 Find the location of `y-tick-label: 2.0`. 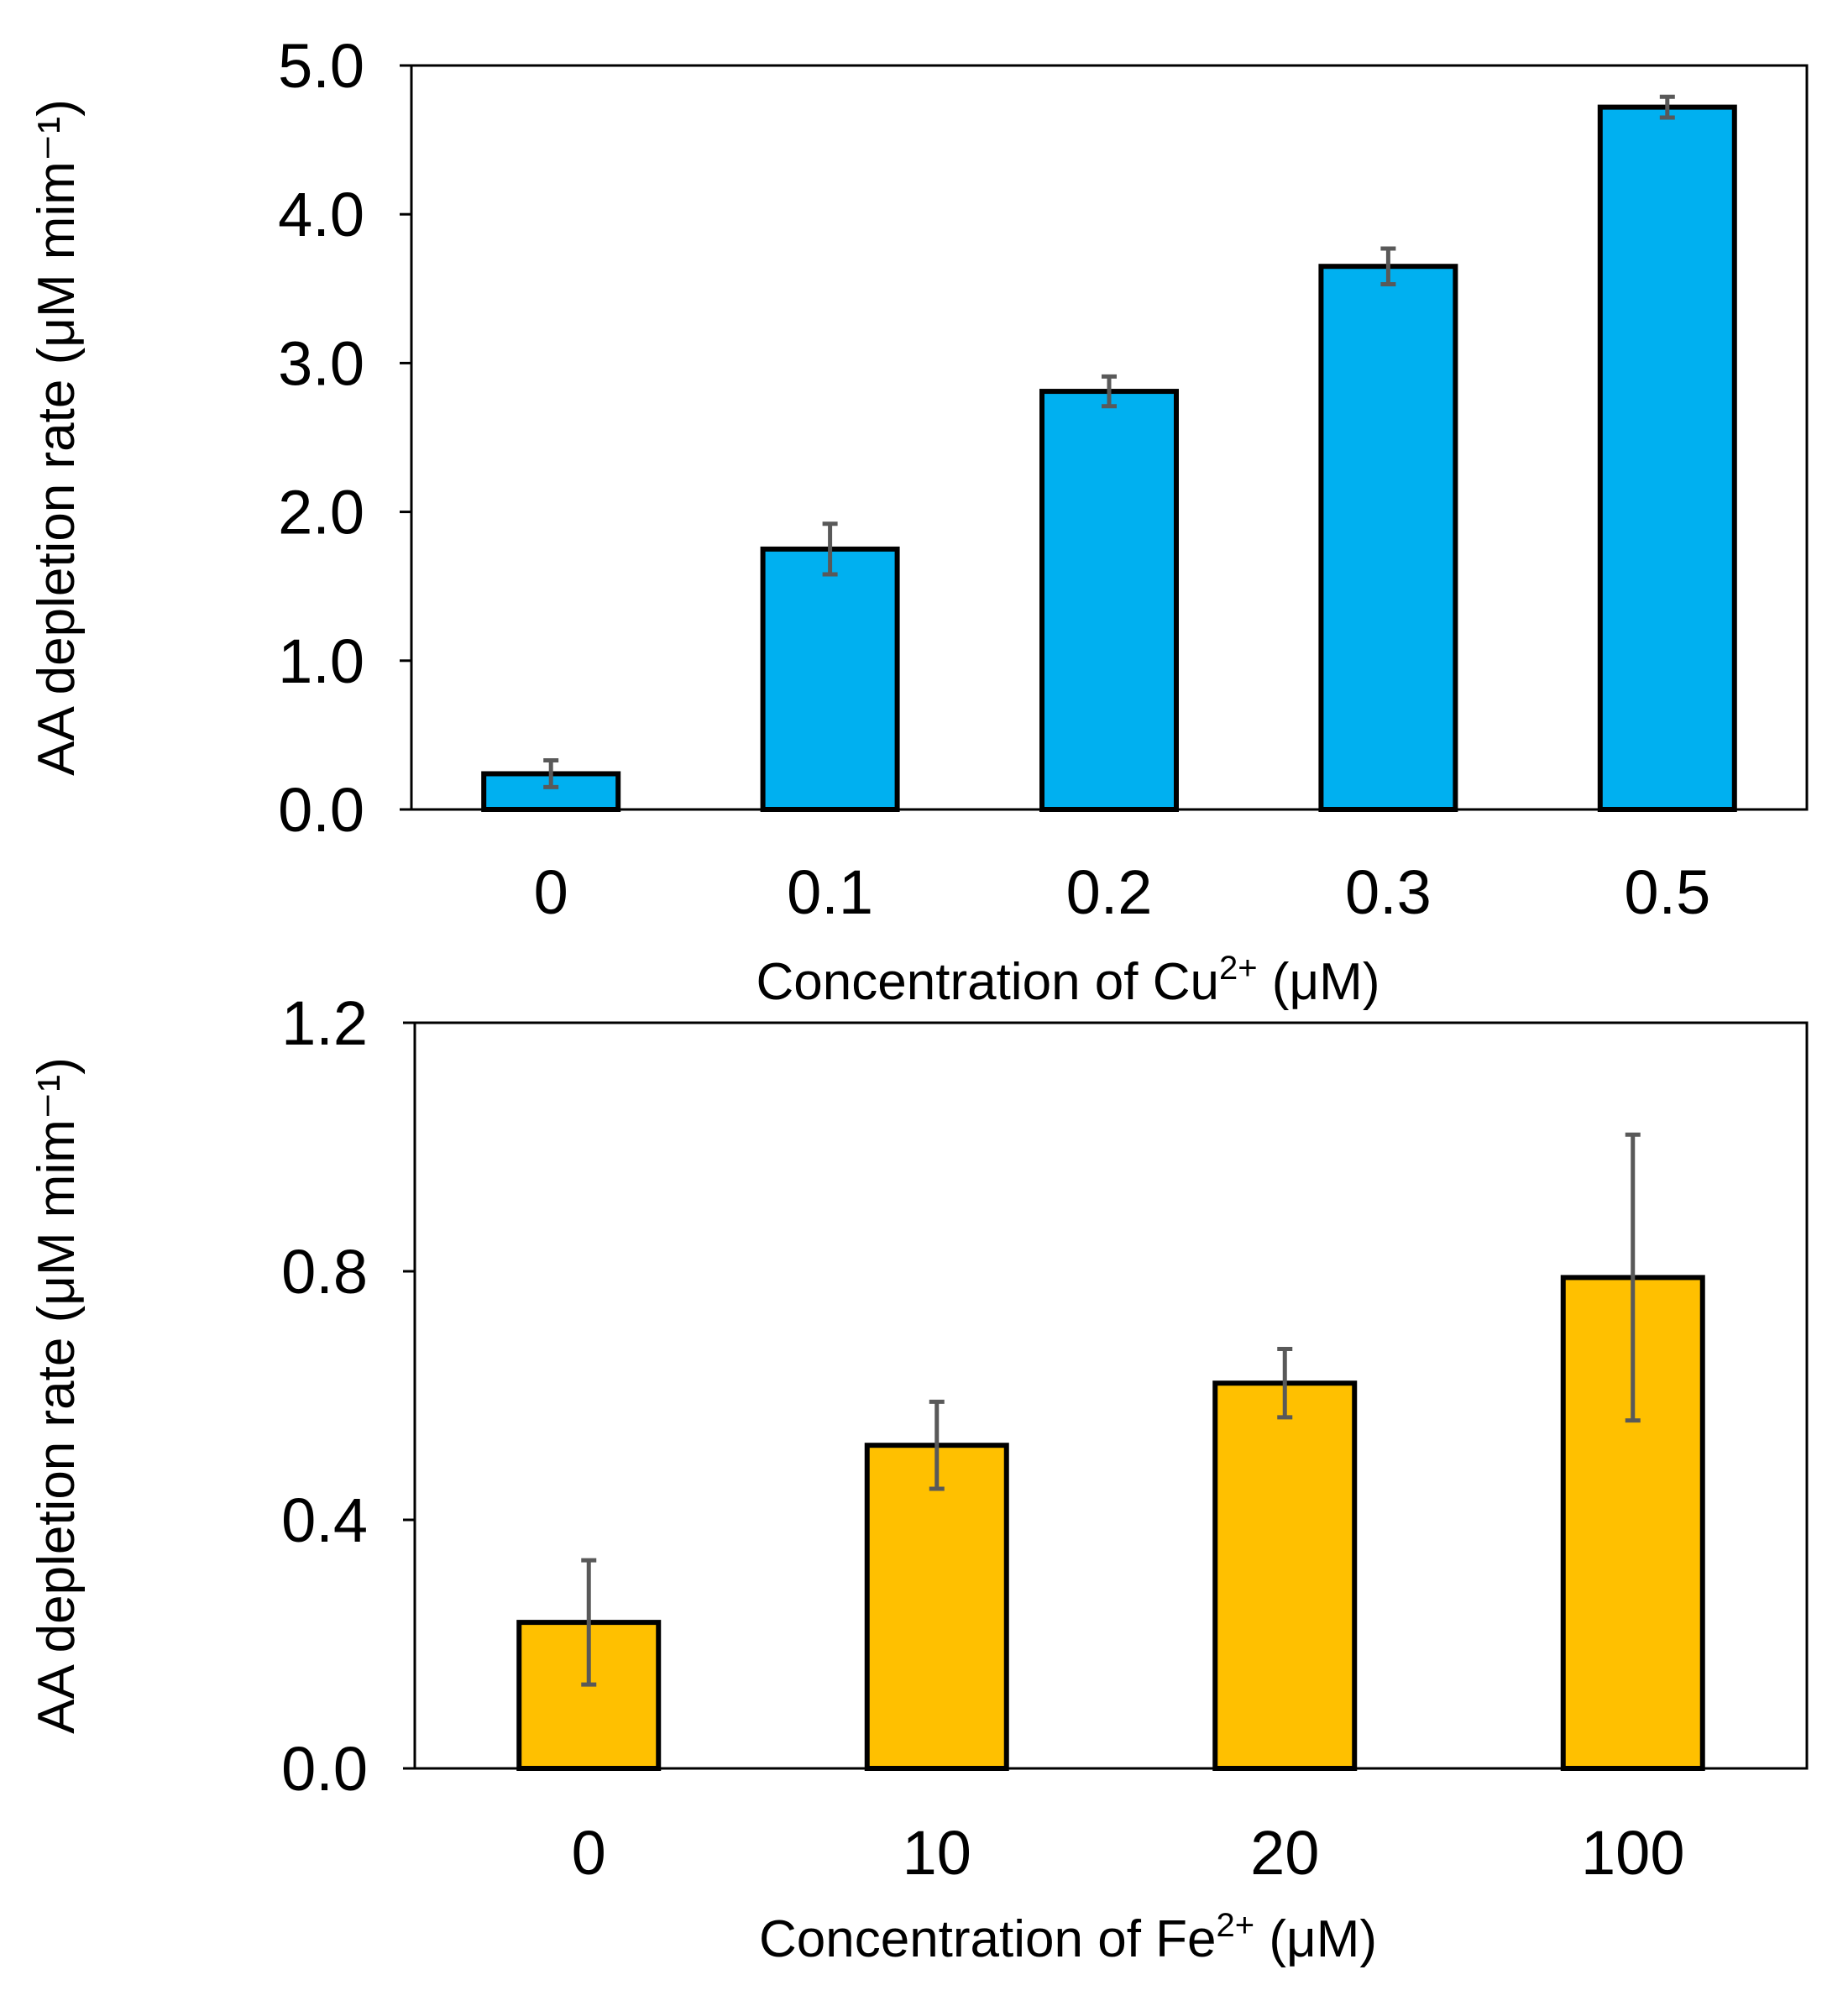

y-tick-label: 2.0 is located at coordinates (321, 512).